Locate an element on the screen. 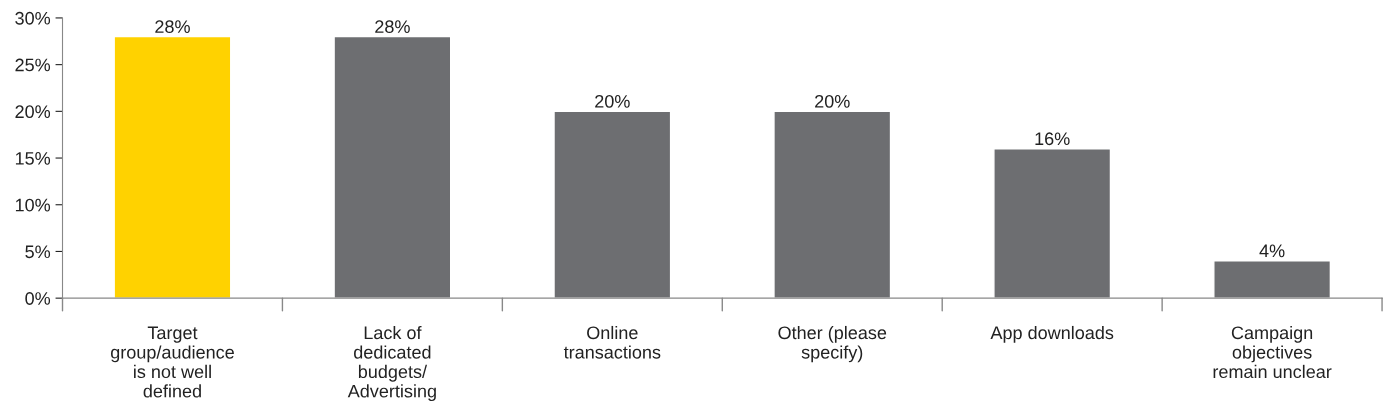  x-tick-label: Online transactions is located at coordinates (612, 342).